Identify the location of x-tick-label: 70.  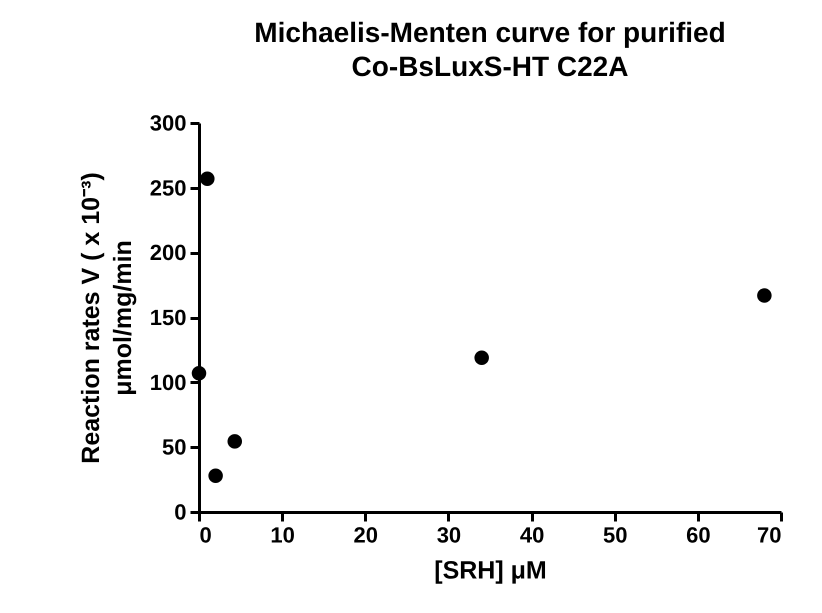
(769, 535).